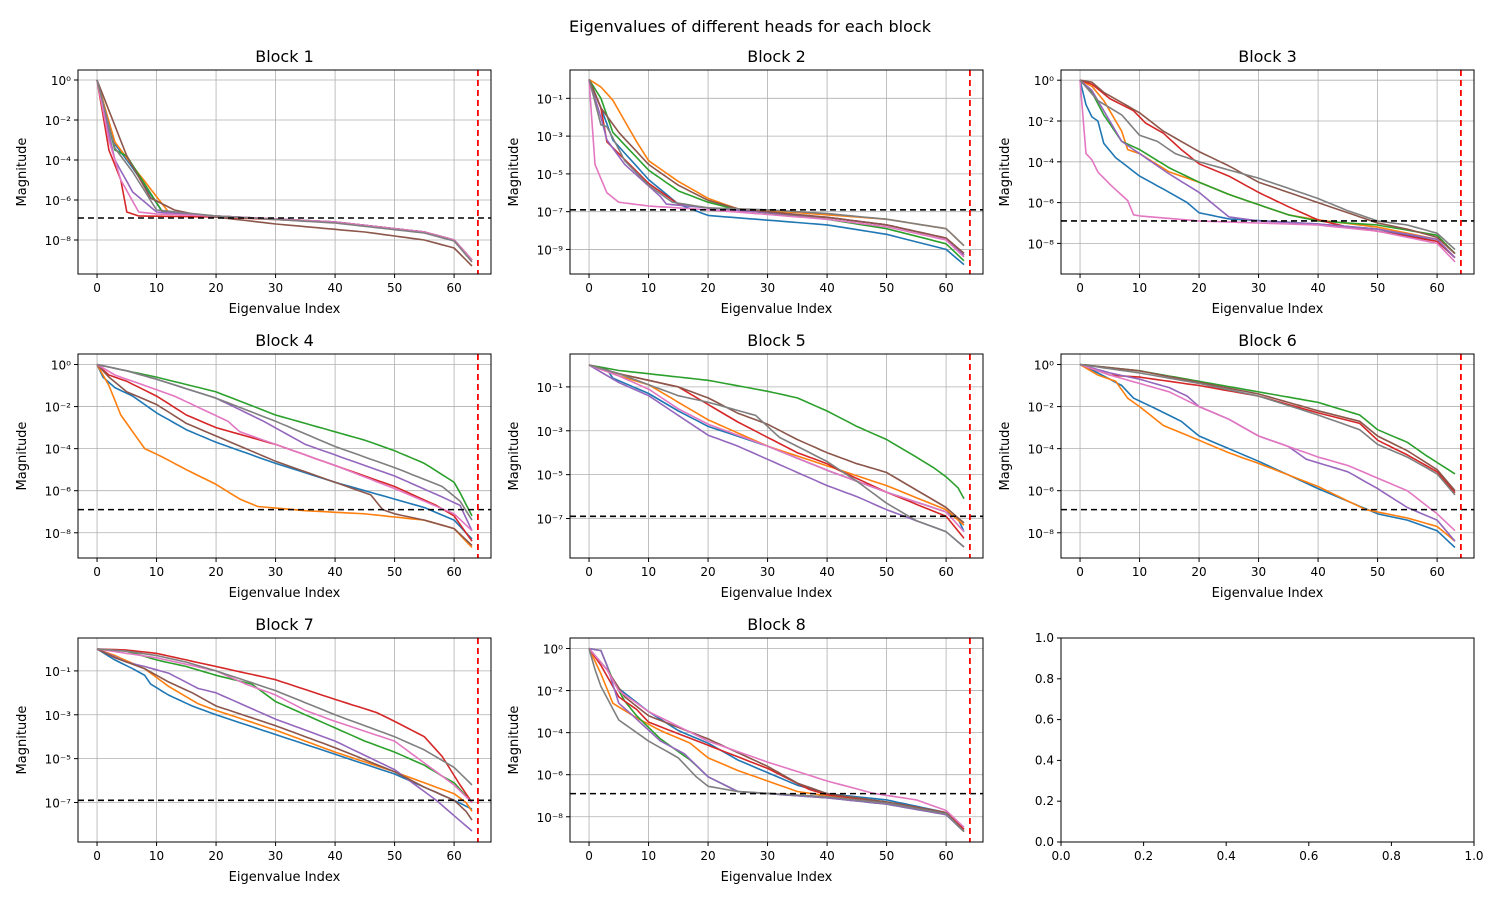  Describe the element at coordinates (1044, 801) in the screenshot. I see `y-tick-label: 0.2` at that location.